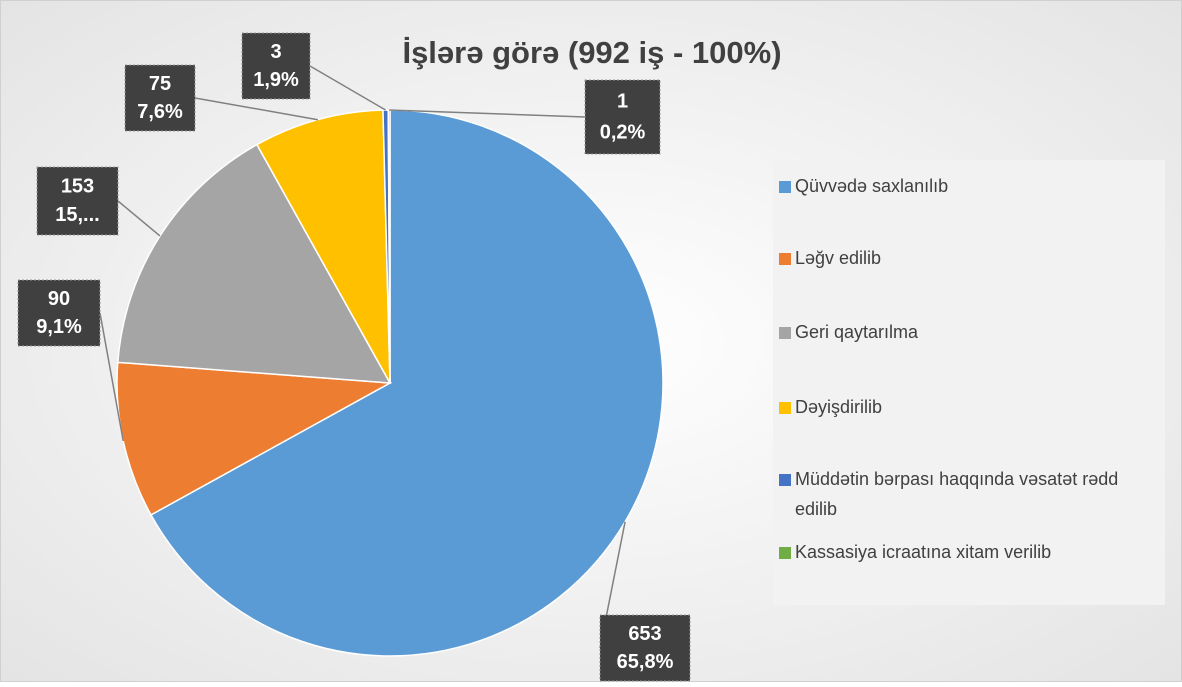  I want to click on legend-label: Kassasiya icraatına xitam verilib, so click(923, 552).